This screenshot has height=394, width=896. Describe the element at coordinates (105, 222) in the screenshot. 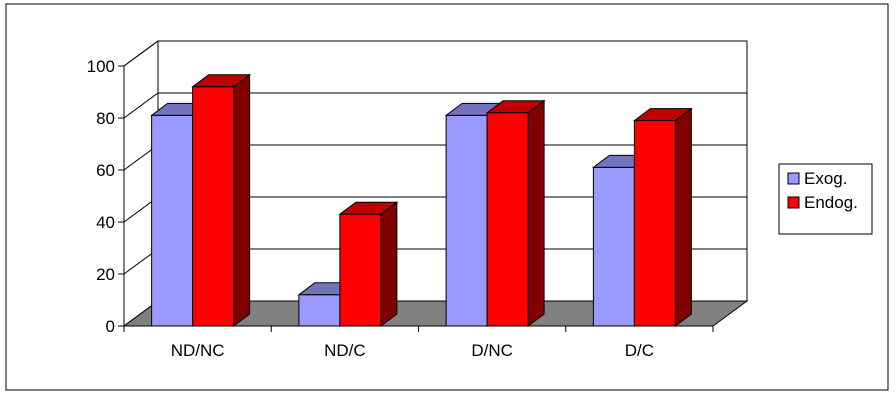

I see `y-tick-label: 40` at that location.